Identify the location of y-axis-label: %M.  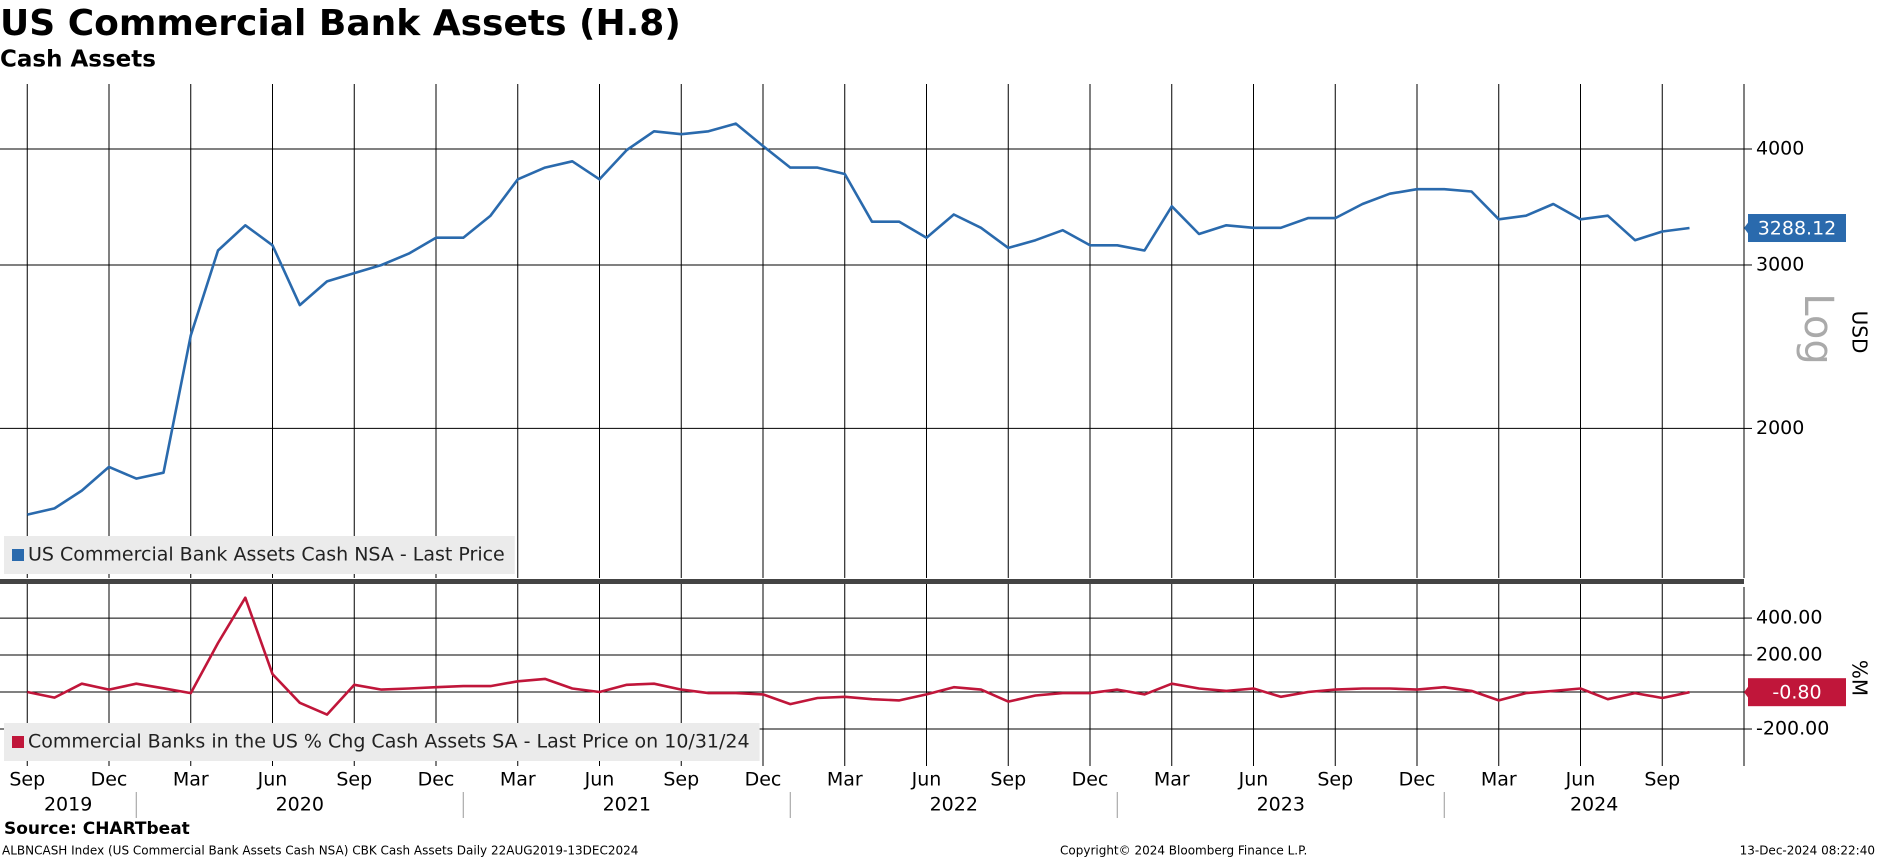
(1860, 678).